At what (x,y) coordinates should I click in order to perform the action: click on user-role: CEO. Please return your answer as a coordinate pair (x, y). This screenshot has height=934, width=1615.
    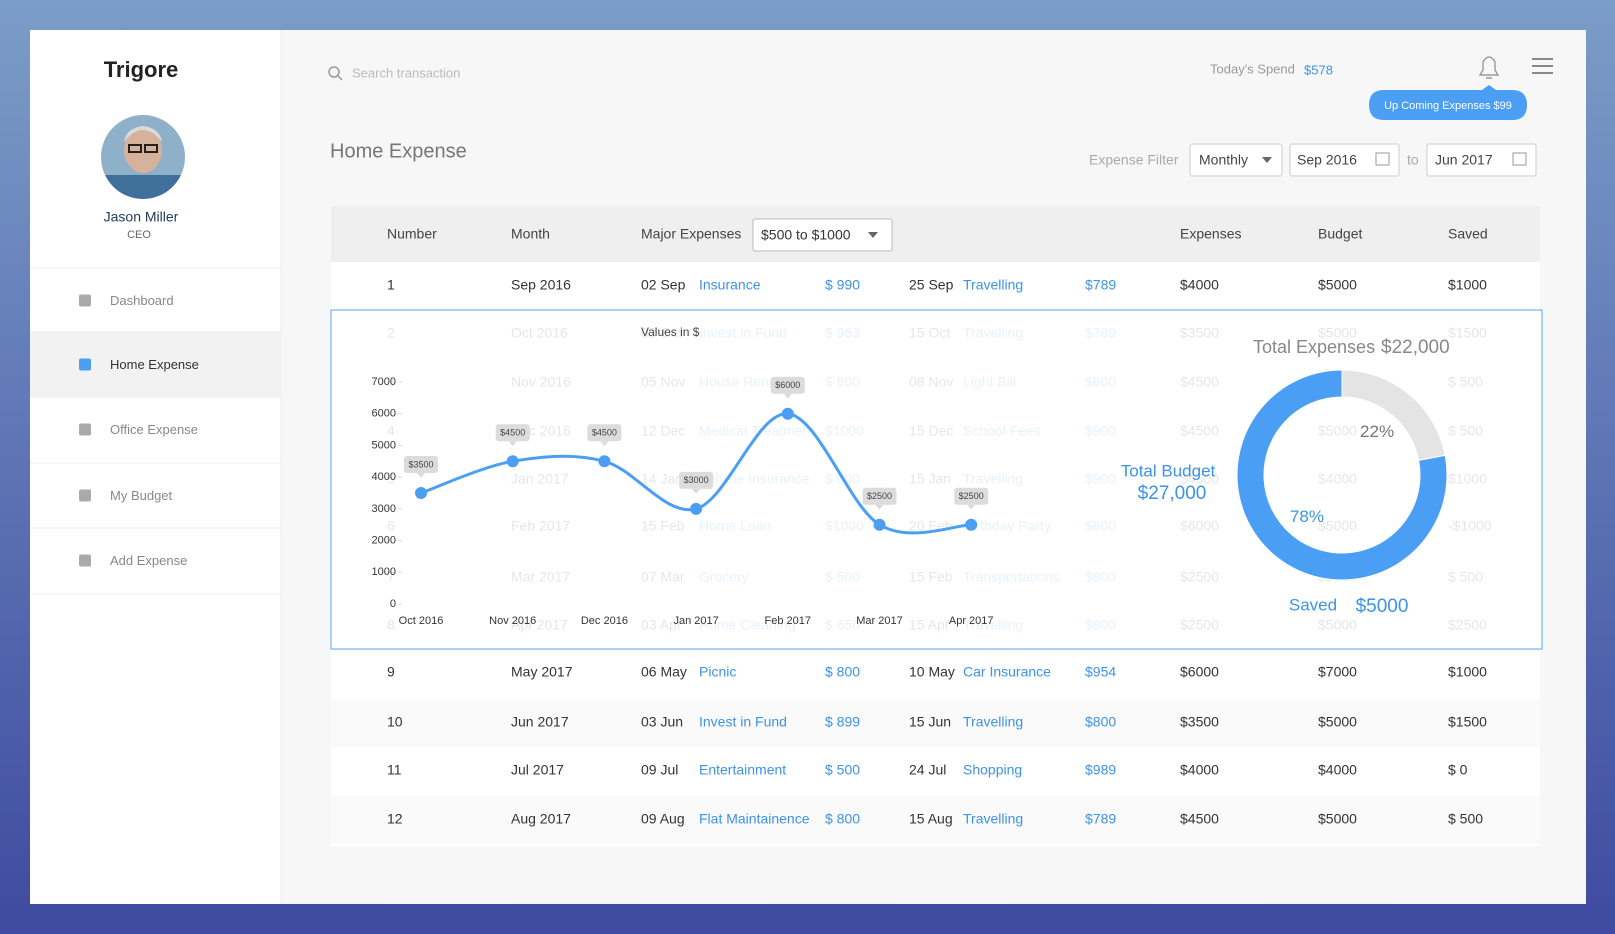
    Looking at the image, I should click on (139, 235).